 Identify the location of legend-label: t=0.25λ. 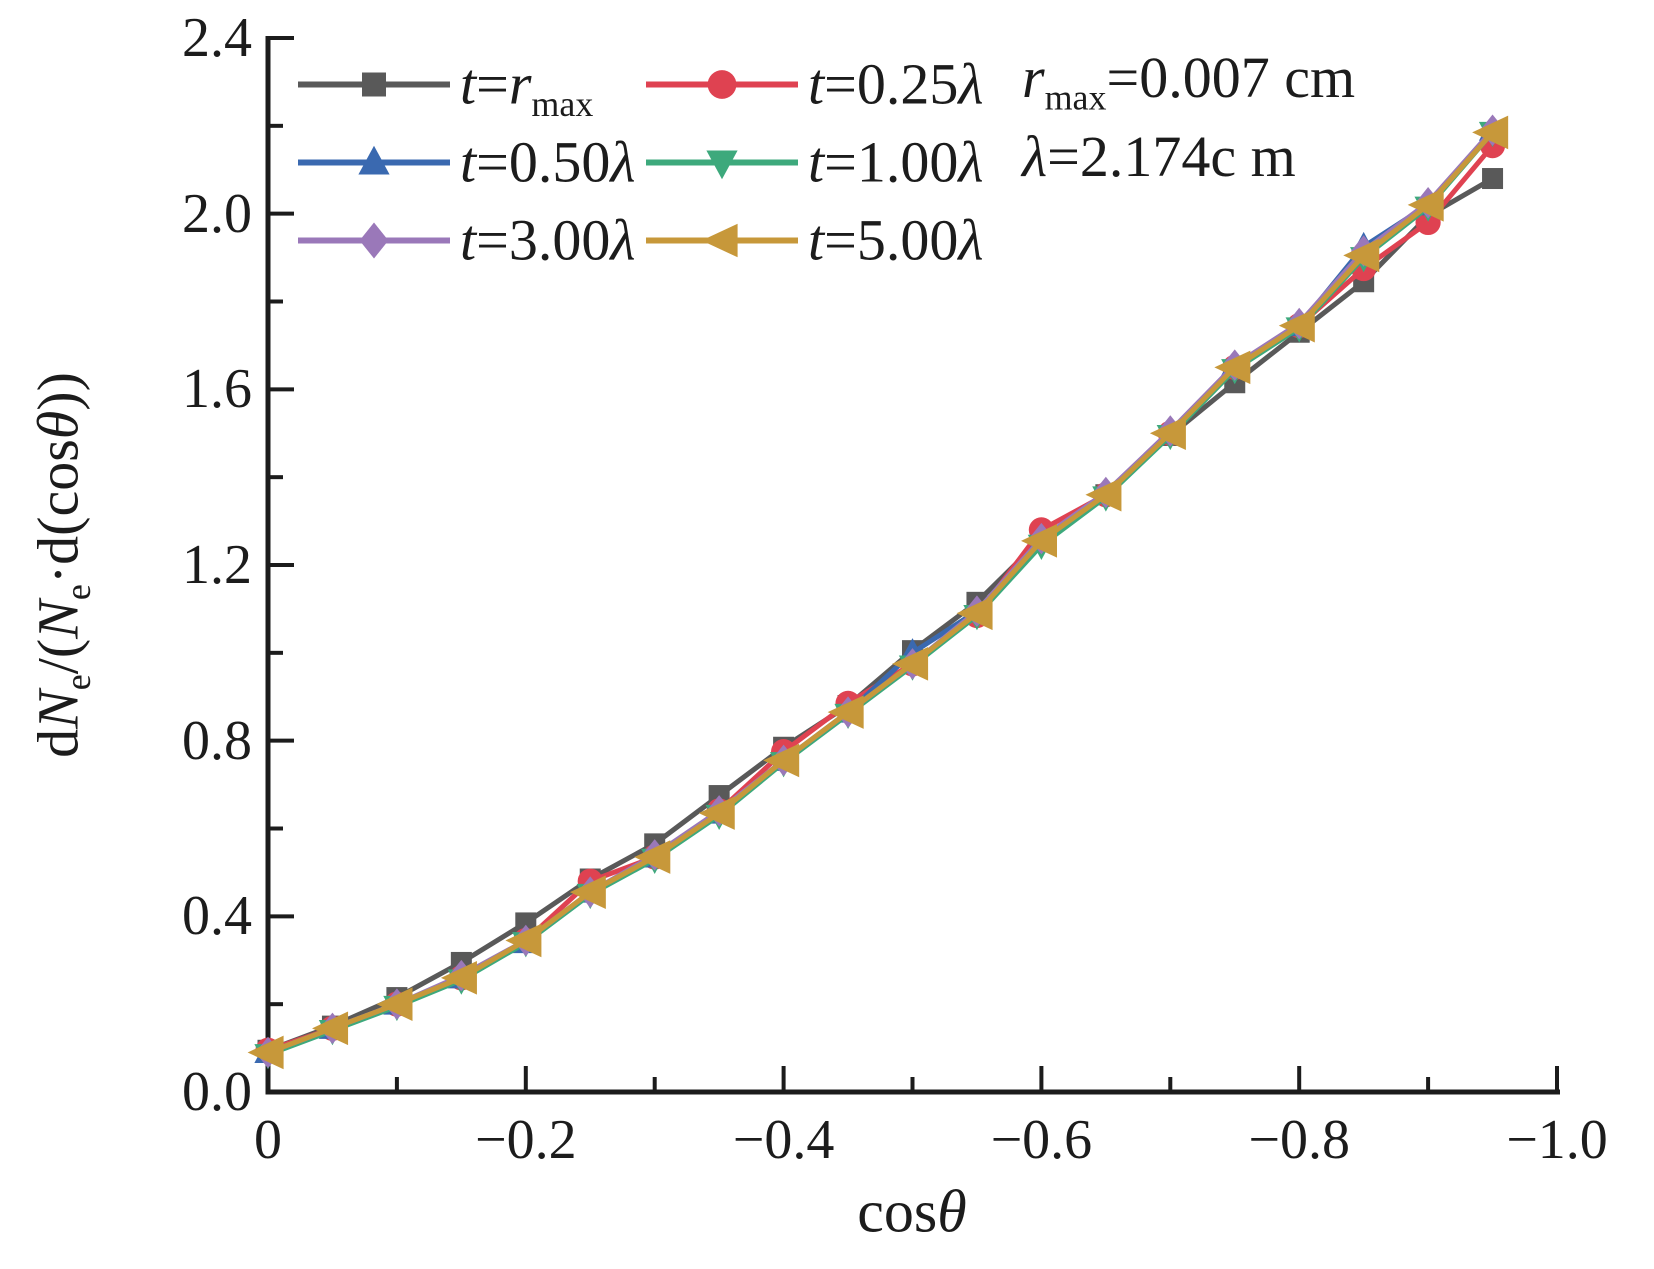
(896, 84).